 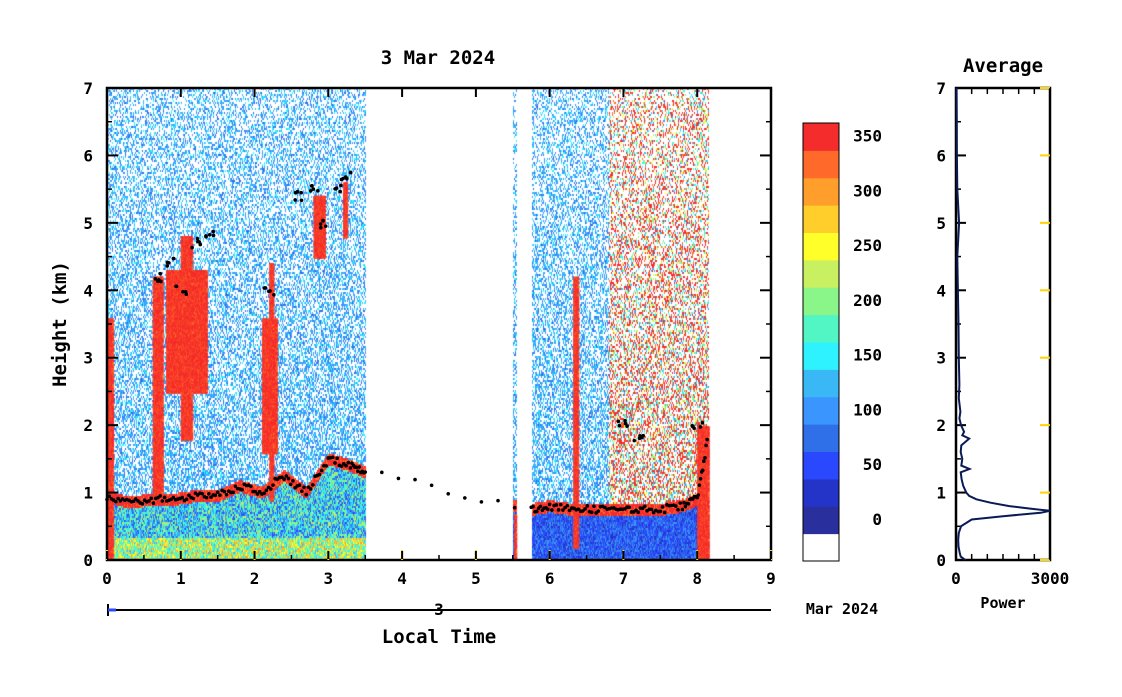 I want to click on profile-chart-title: Average, so click(x=1003, y=66).